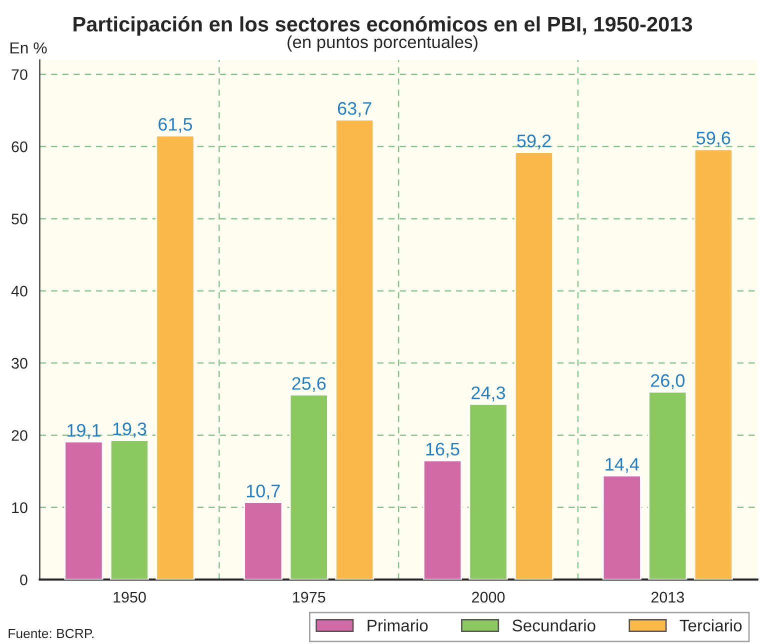 The height and width of the screenshot is (644, 765). What do you see at coordinates (383, 43) in the screenshot?
I see `chart-subtitle: (en puntos porcentuales)` at bounding box center [383, 43].